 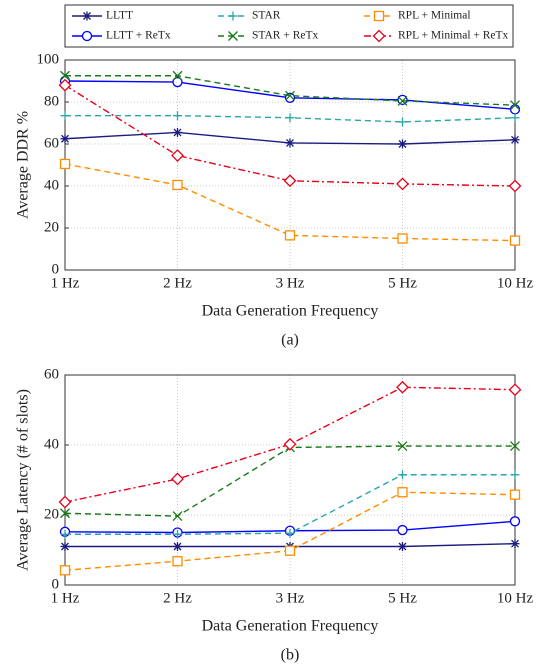 What do you see at coordinates (23, 480) in the screenshot?
I see `y-axis-label: Average Latency (# of slots)` at bounding box center [23, 480].